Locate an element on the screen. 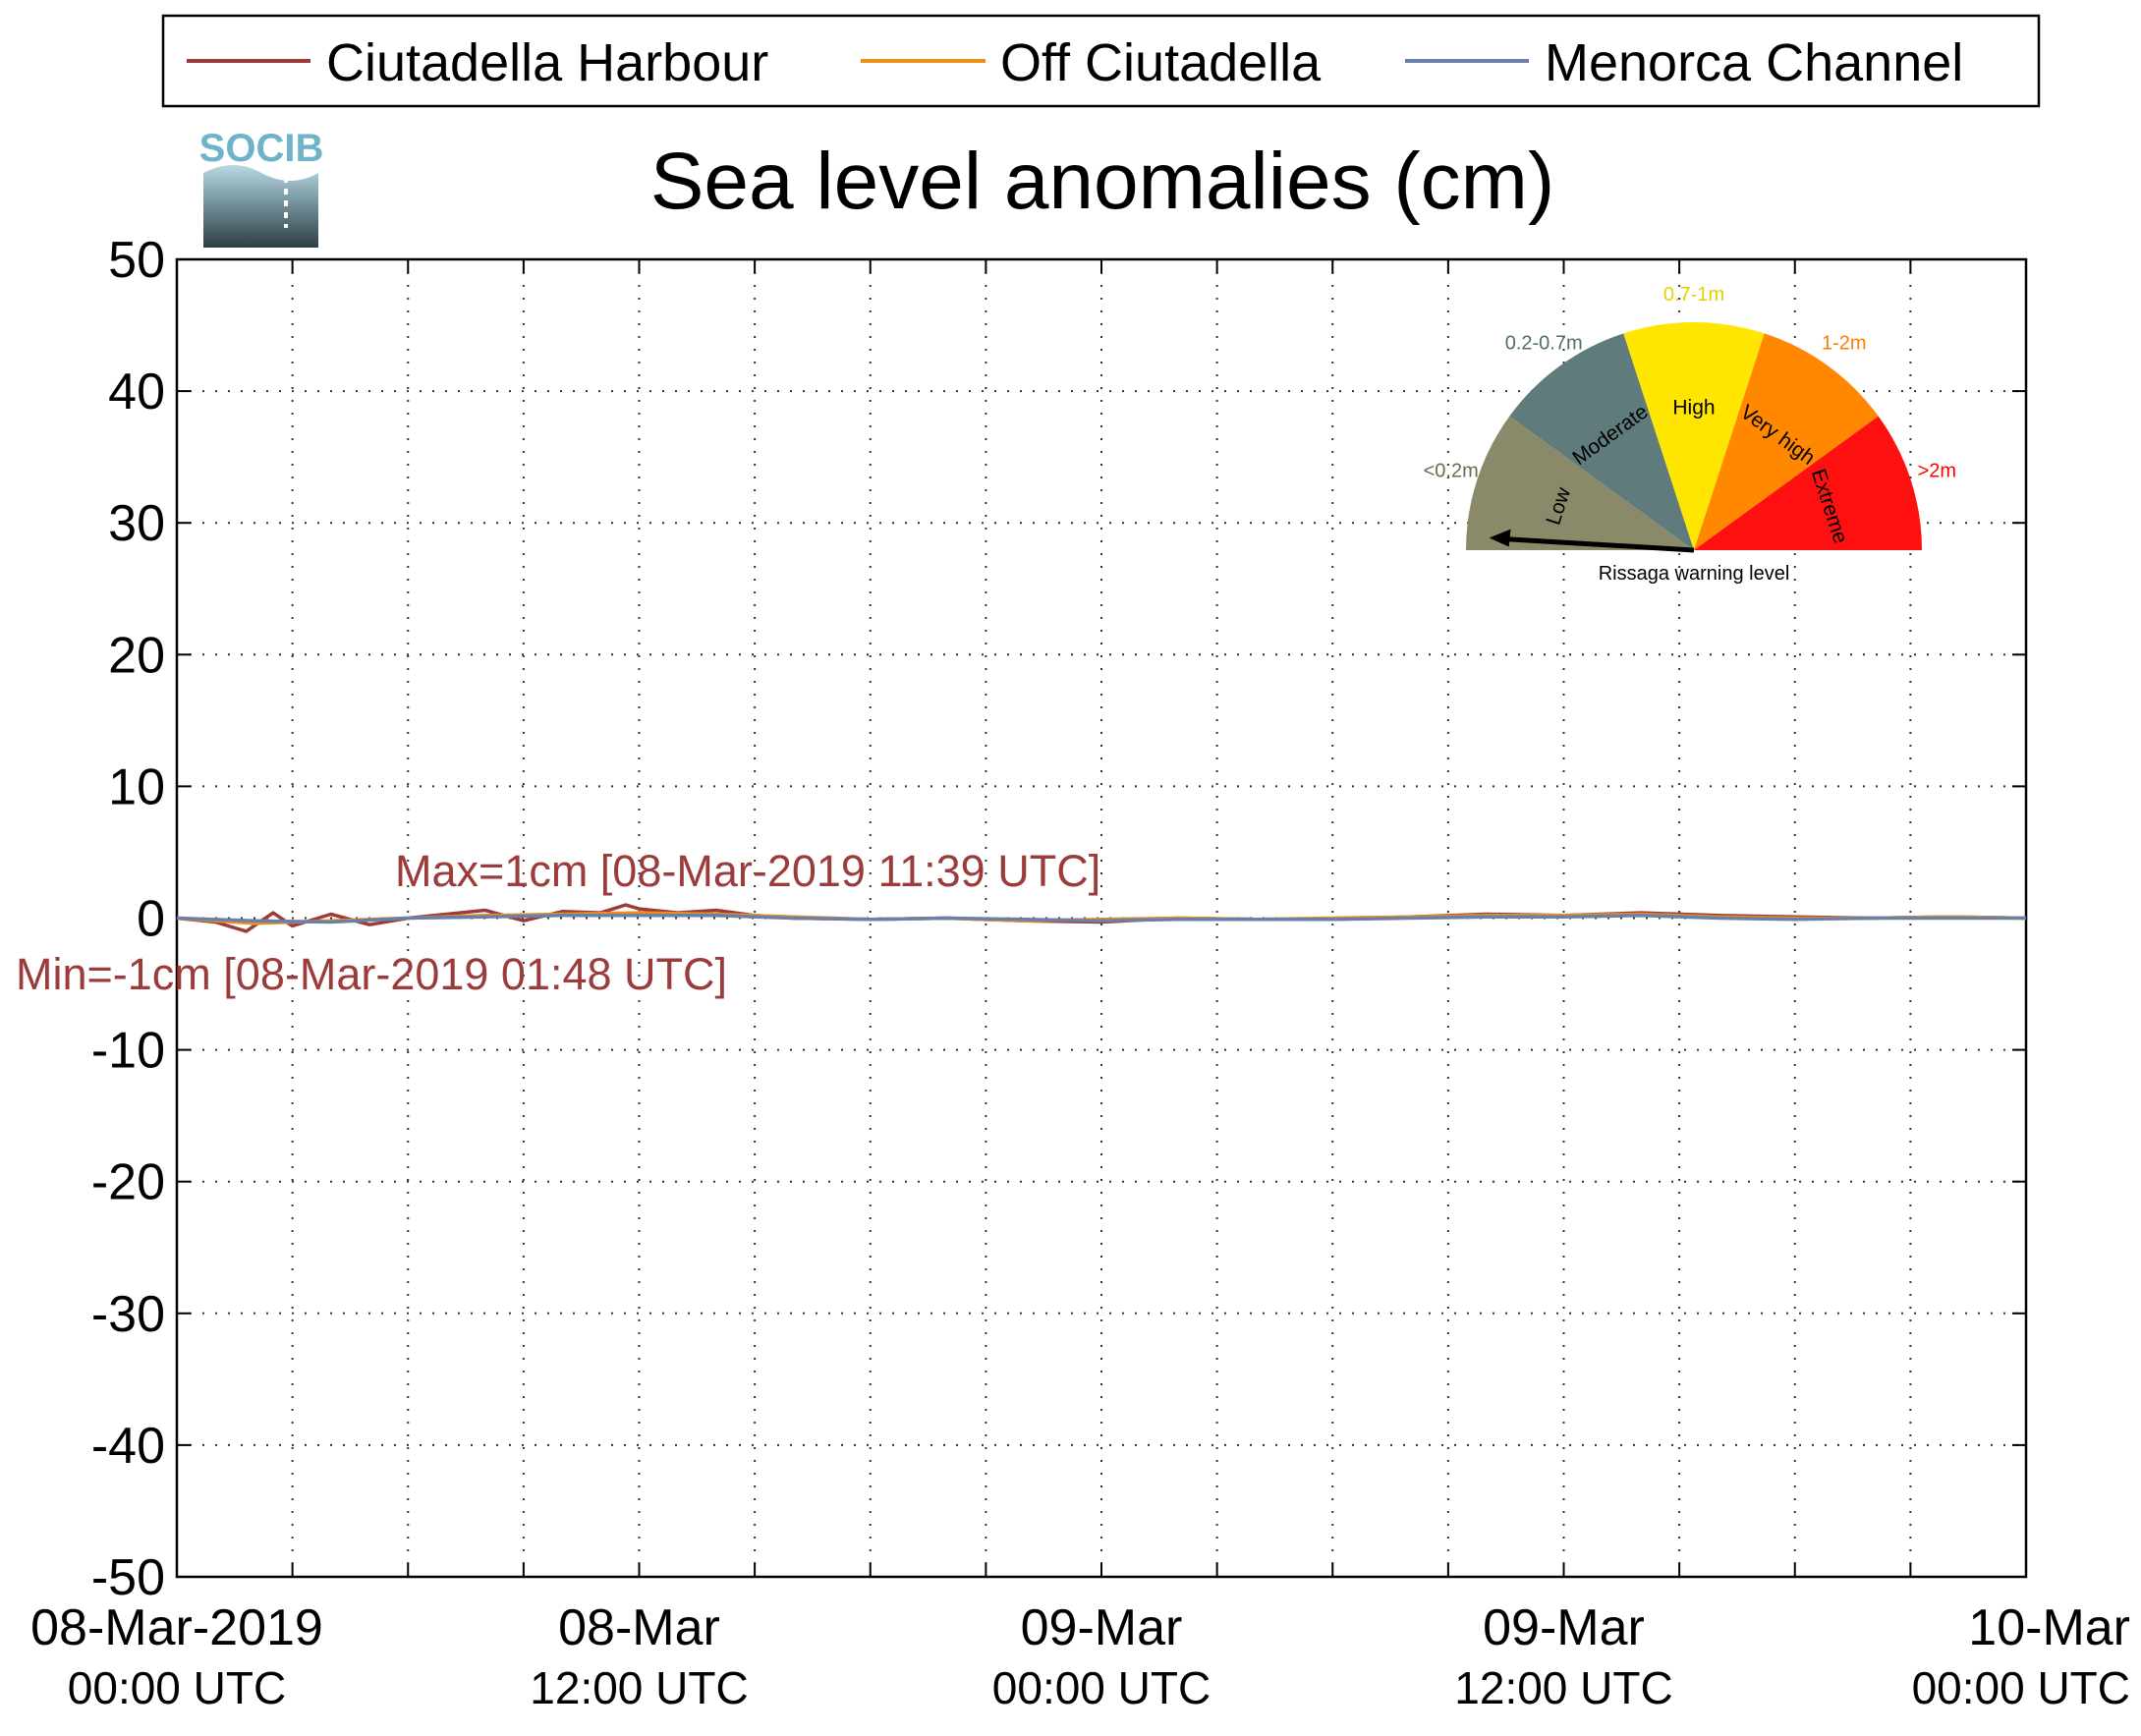 This screenshot has height=1736, width=2141. x-tick-label-date: 10-Mar is located at coordinates (2049, 1627).